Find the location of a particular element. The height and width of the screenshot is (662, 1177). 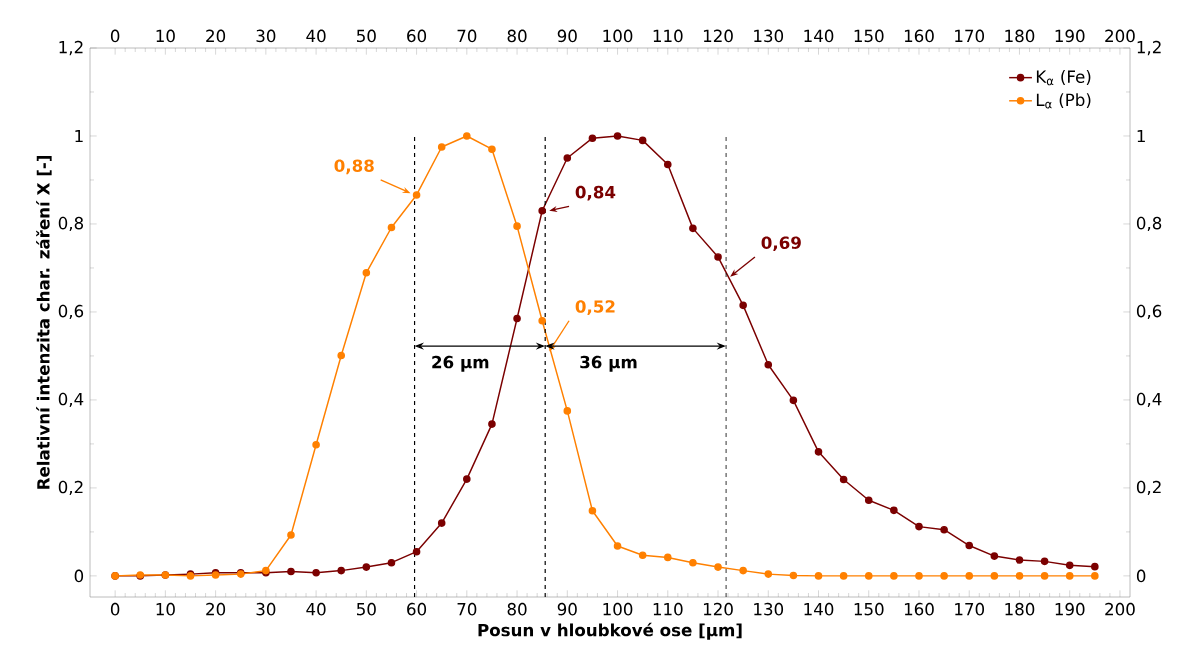

x-tick-label: 140 is located at coordinates (819, 609).